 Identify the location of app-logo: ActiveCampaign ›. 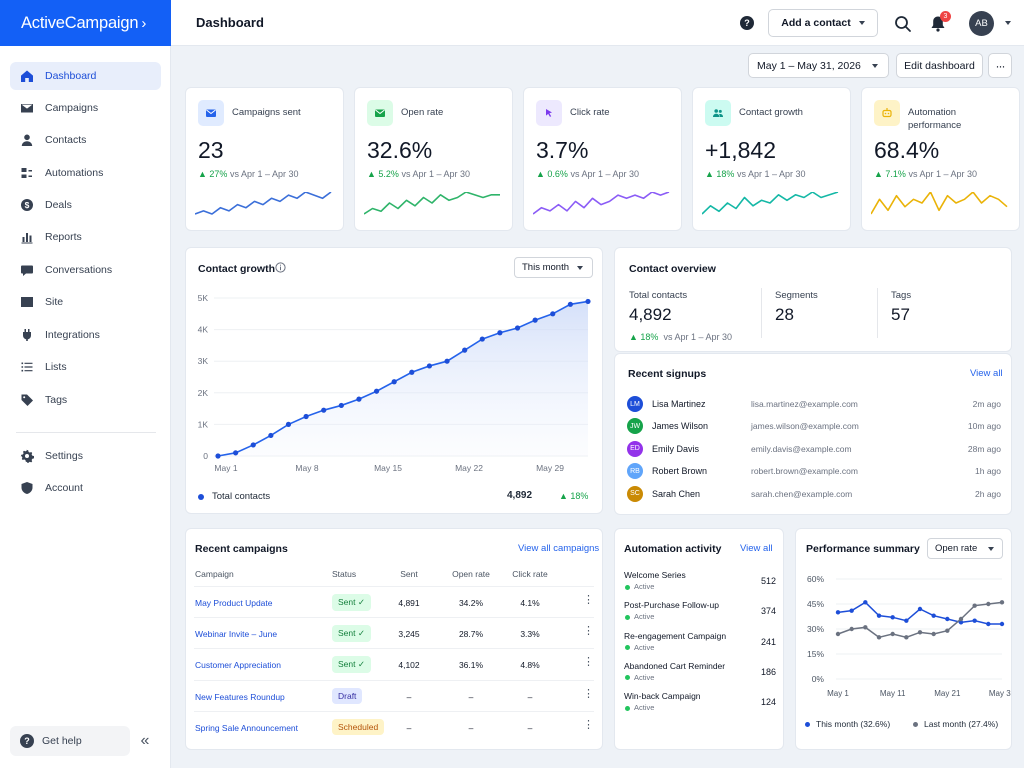
(85, 23).